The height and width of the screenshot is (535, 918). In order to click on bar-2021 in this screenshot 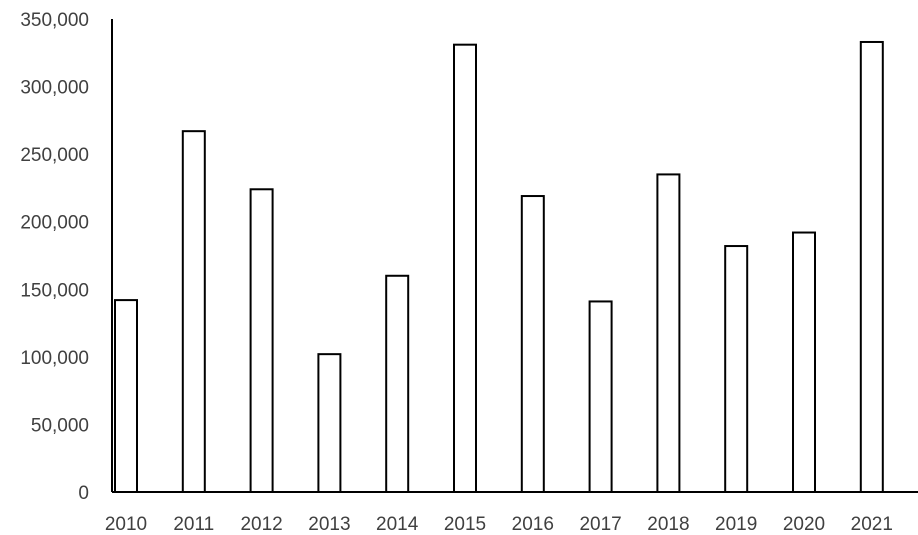, I will do `click(871, 267)`.